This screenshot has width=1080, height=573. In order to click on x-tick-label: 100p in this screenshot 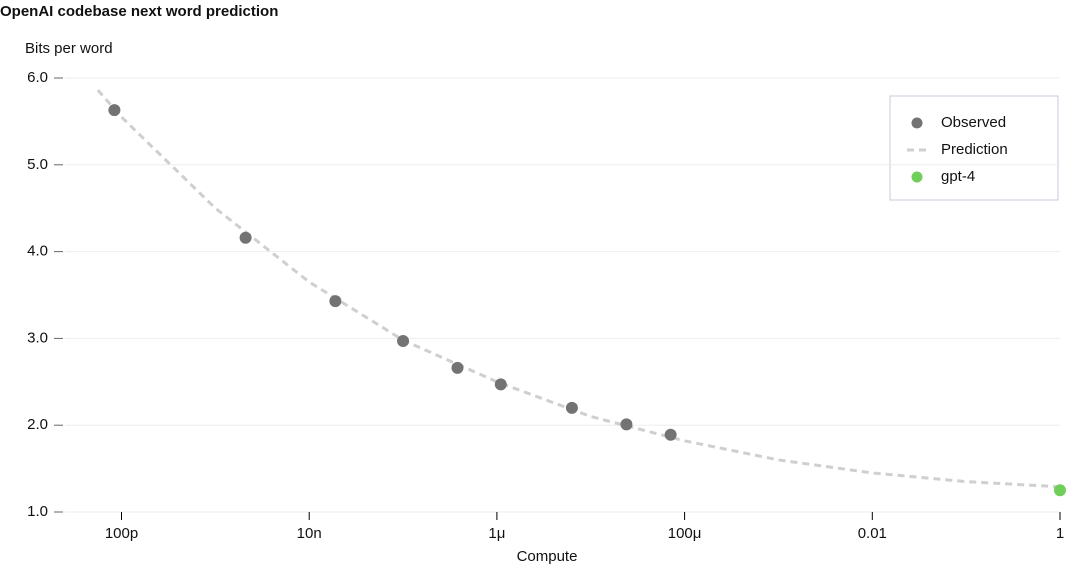, I will do `click(121, 533)`.